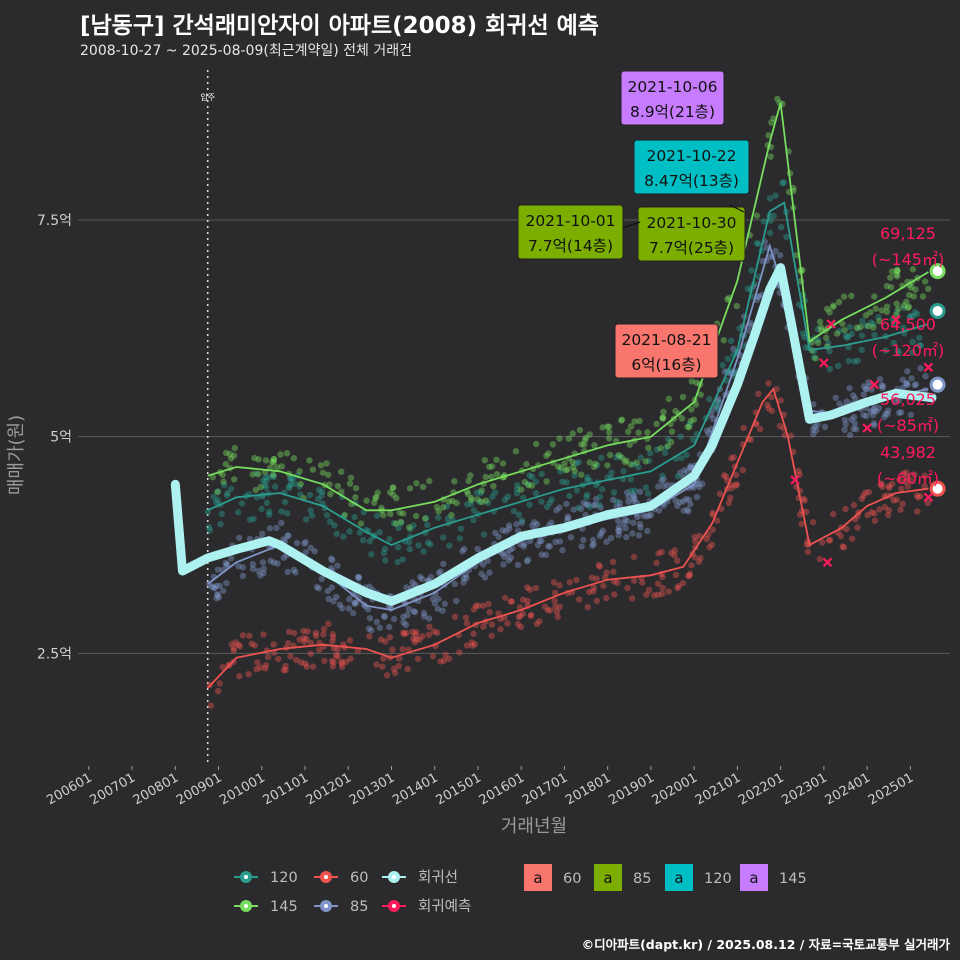 The image size is (960, 960). What do you see at coordinates (570, 232) in the screenshot?
I see `annotation-box` at bounding box center [570, 232].